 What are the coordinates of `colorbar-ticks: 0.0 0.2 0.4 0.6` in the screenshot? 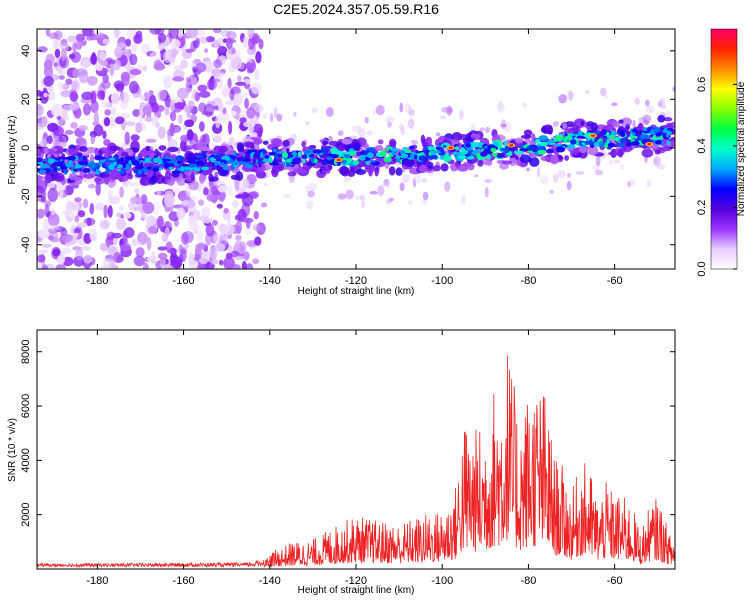 It's located at (716, 177).